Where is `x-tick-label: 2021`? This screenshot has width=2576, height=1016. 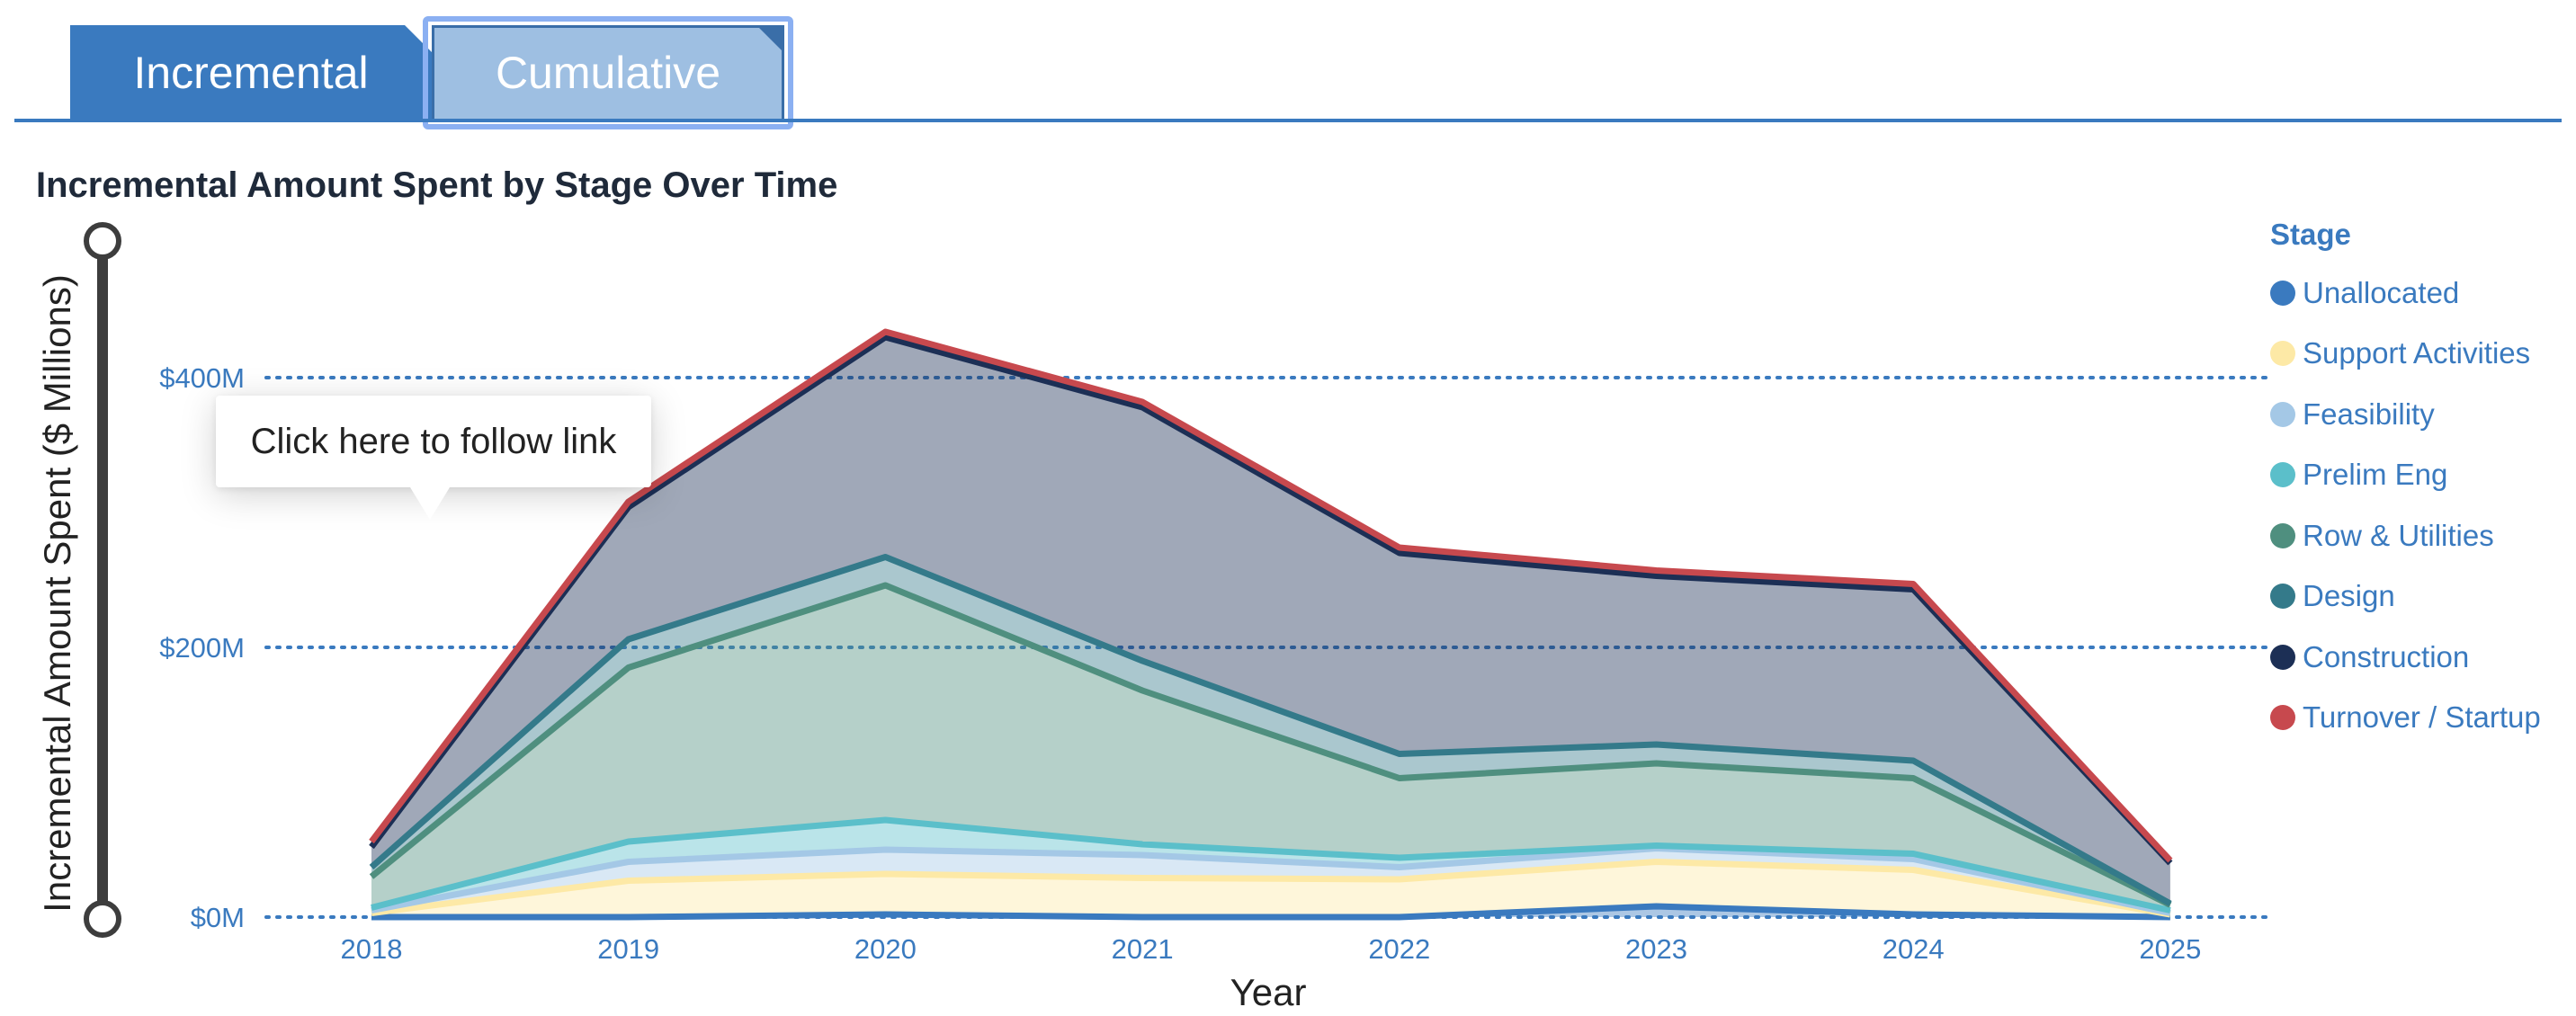
x-tick-label: 2021 is located at coordinates (1143, 949).